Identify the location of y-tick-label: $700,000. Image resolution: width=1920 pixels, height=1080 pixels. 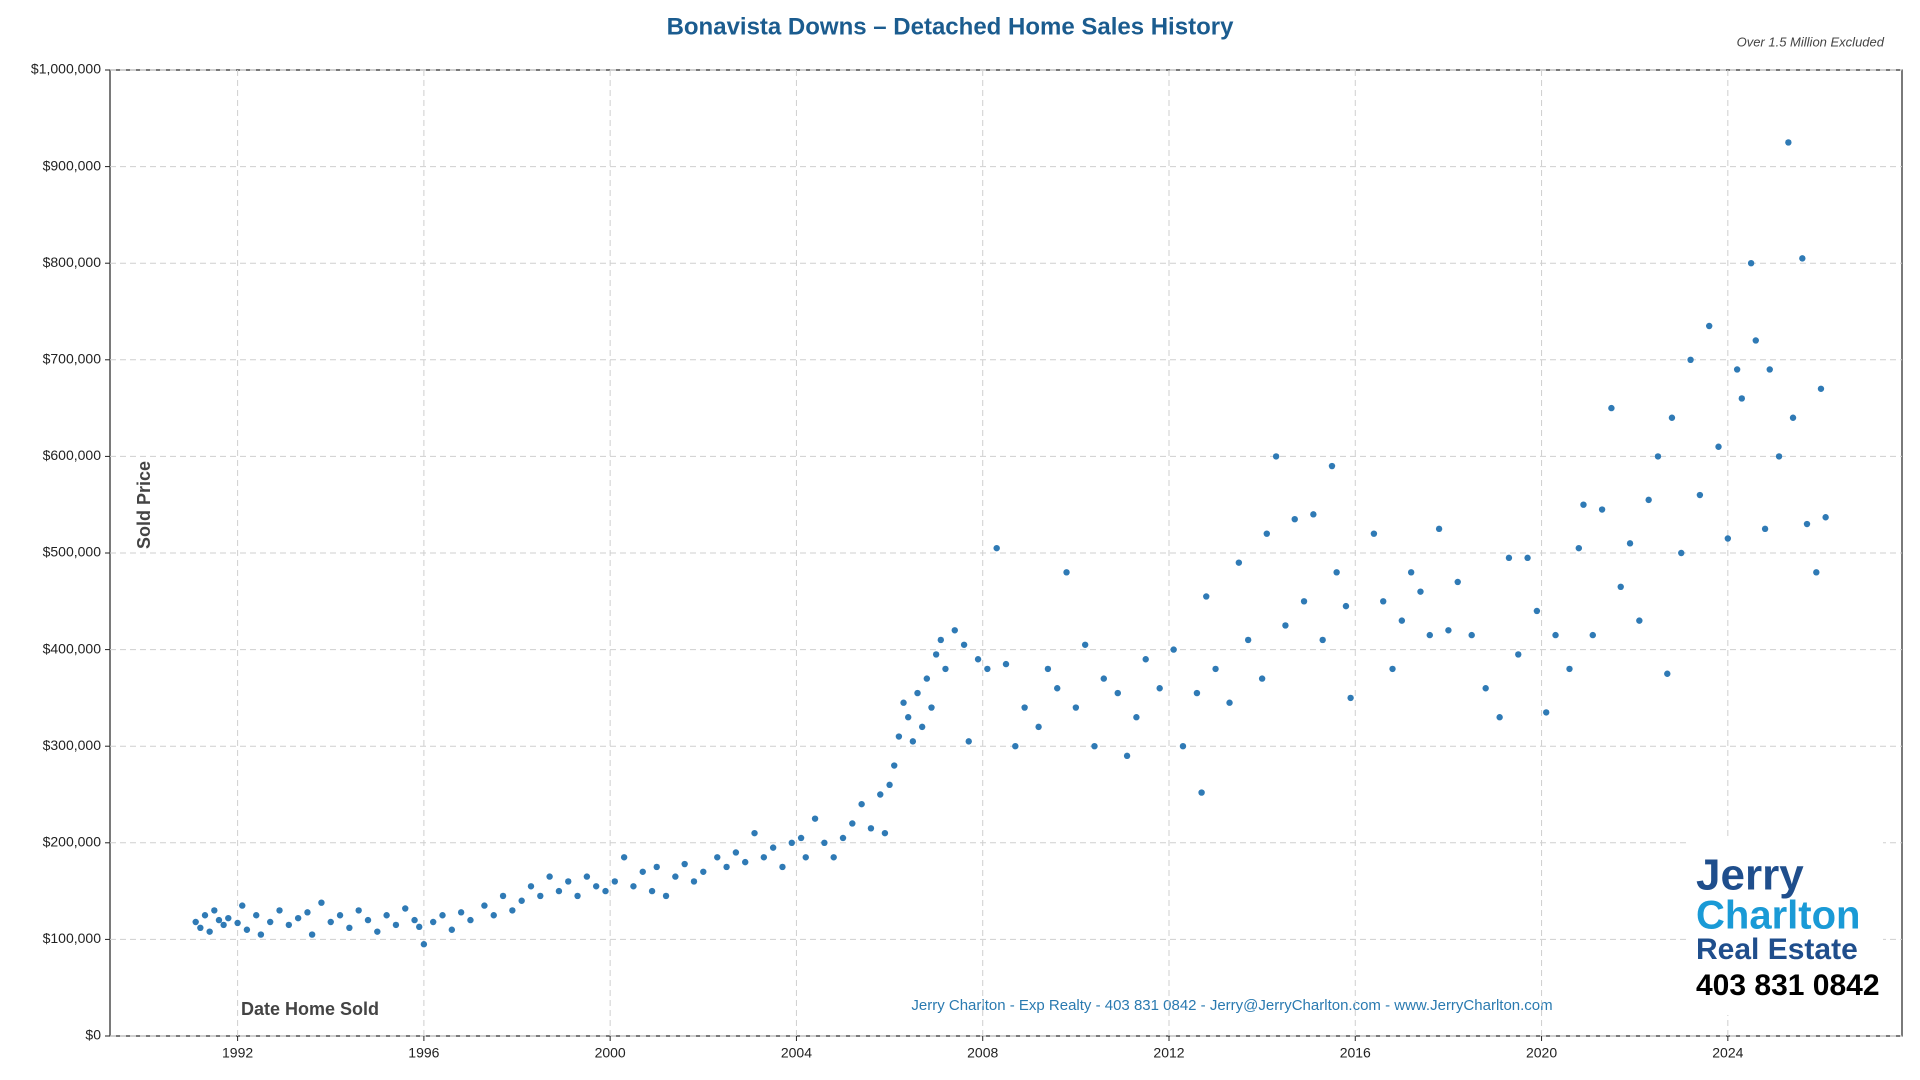
(72, 359).